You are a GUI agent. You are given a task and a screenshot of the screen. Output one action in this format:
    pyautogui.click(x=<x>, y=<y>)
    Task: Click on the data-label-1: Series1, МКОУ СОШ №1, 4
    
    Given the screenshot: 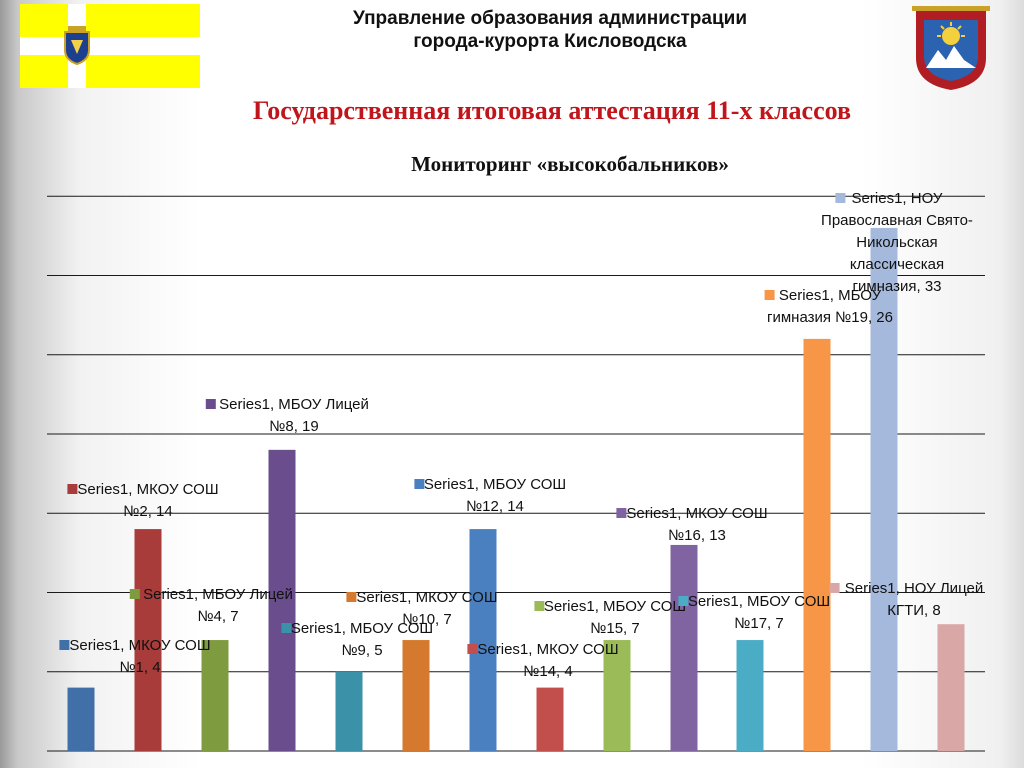 What is the action you would take?
    pyautogui.click(x=135, y=656)
    